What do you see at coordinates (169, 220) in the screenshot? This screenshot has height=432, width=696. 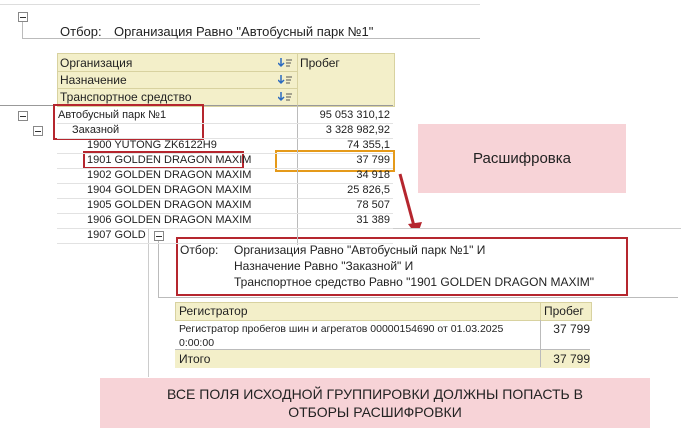 I see `row-label: 1906 GOLDEN DRAGON MAXIM` at bounding box center [169, 220].